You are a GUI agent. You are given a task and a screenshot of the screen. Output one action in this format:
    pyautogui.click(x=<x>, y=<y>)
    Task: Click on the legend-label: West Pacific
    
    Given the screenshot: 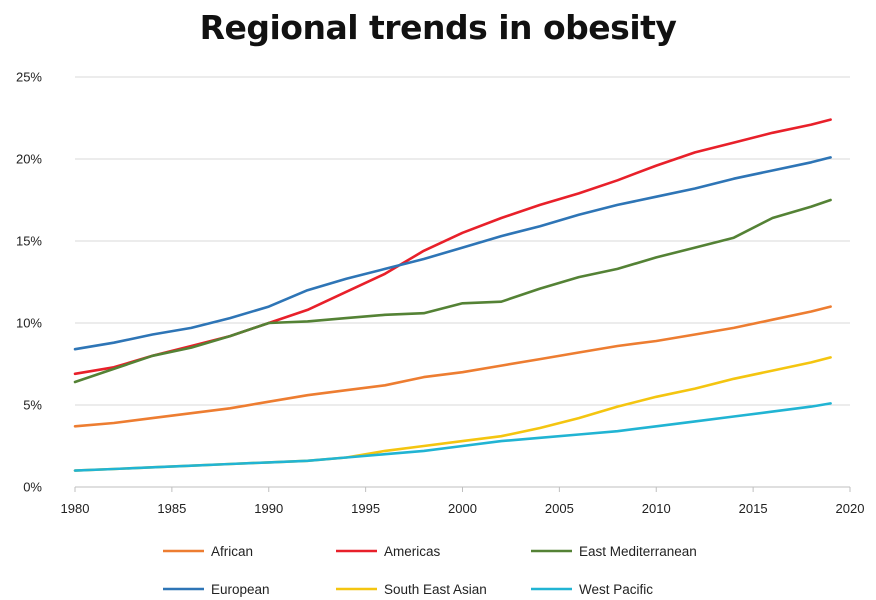 What is the action you would take?
    pyautogui.click(x=616, y=589)
    